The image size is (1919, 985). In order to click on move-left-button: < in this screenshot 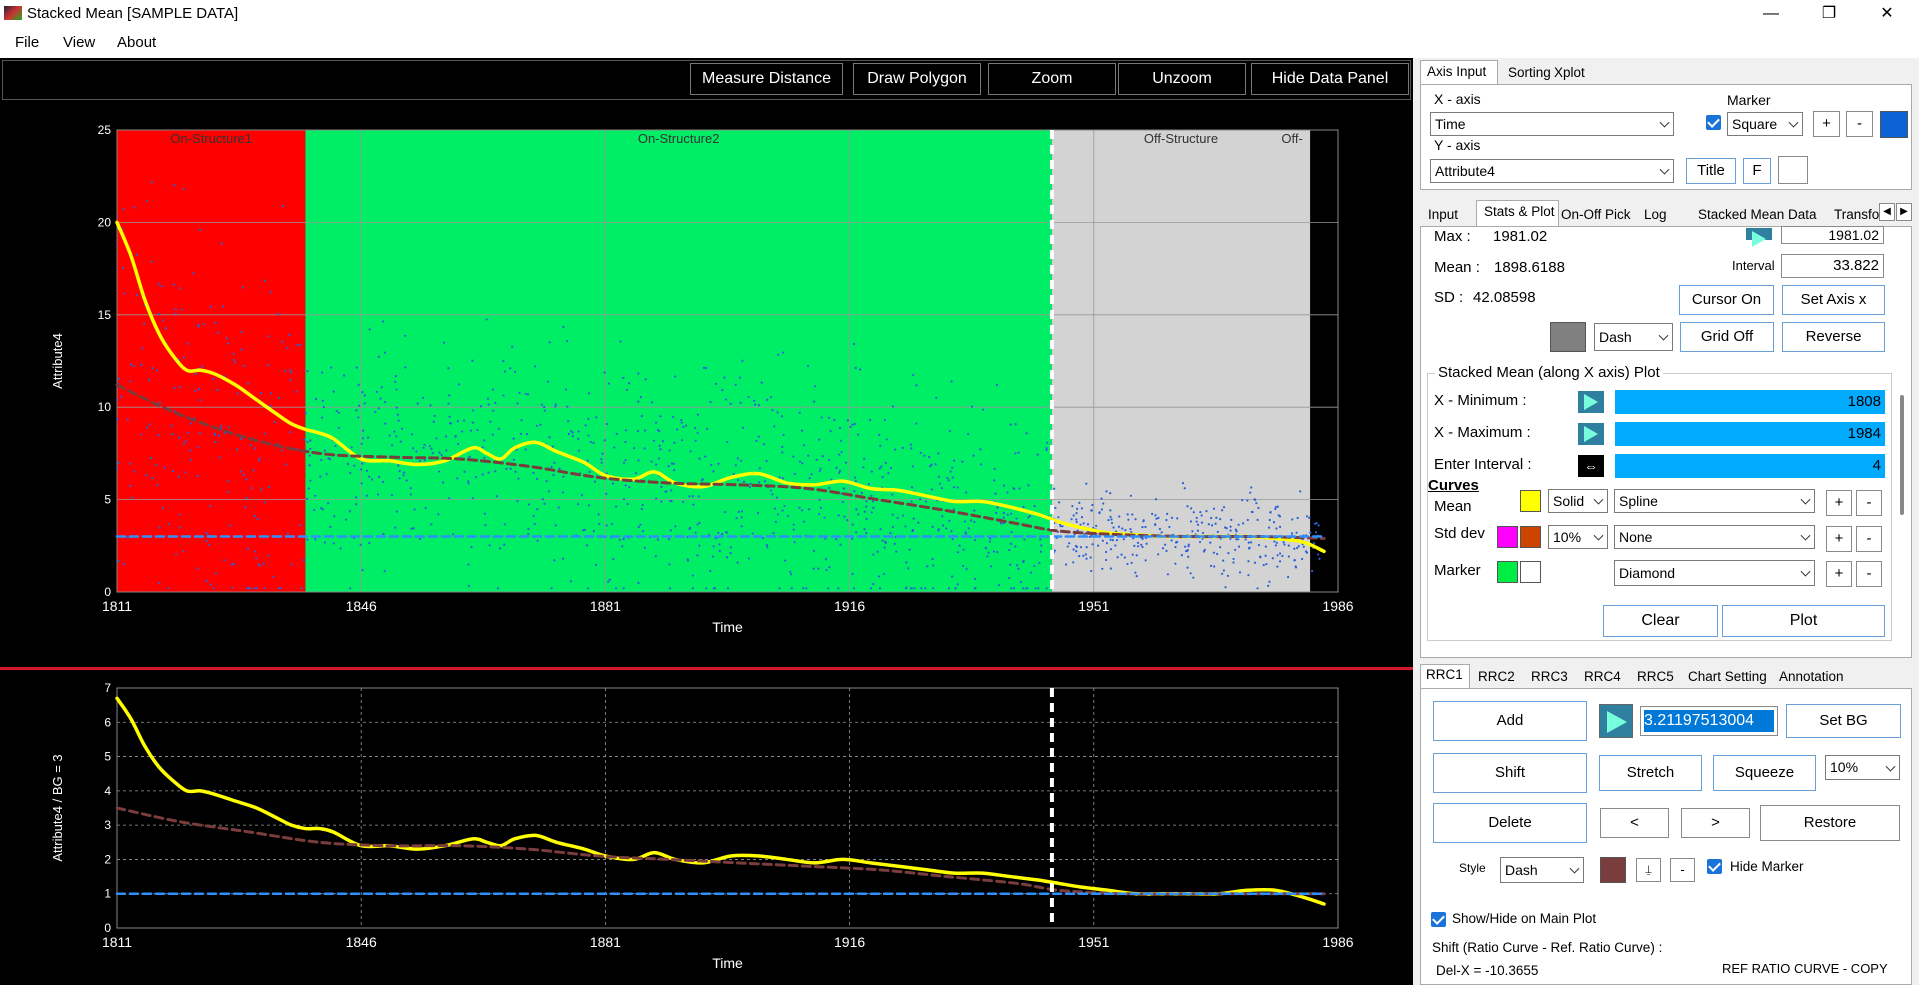, I will do `click(1634, 823)`.